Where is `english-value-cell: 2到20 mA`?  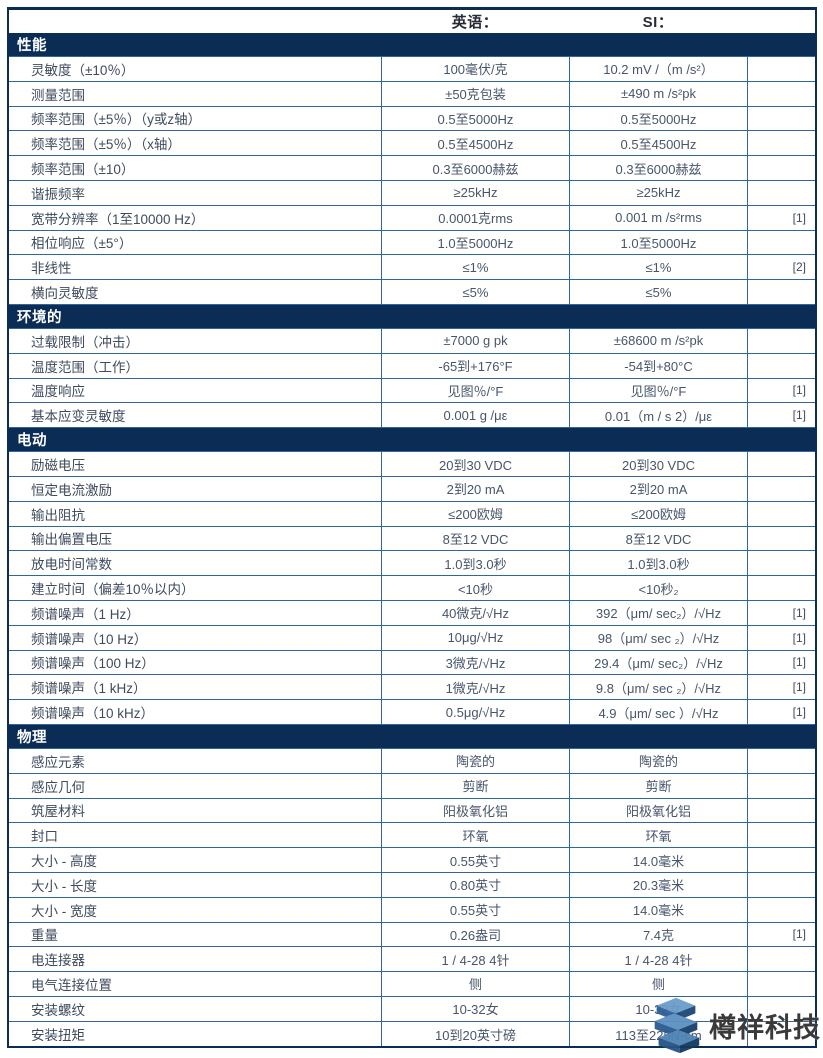
english-value-cell: 2到20 mA is located at coordinates (475, 488).